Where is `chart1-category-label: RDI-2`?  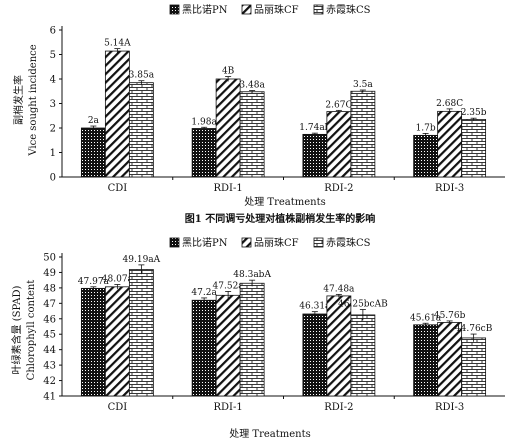
chart1-category-label: RDI-2 is located at coordinates (338, 188).